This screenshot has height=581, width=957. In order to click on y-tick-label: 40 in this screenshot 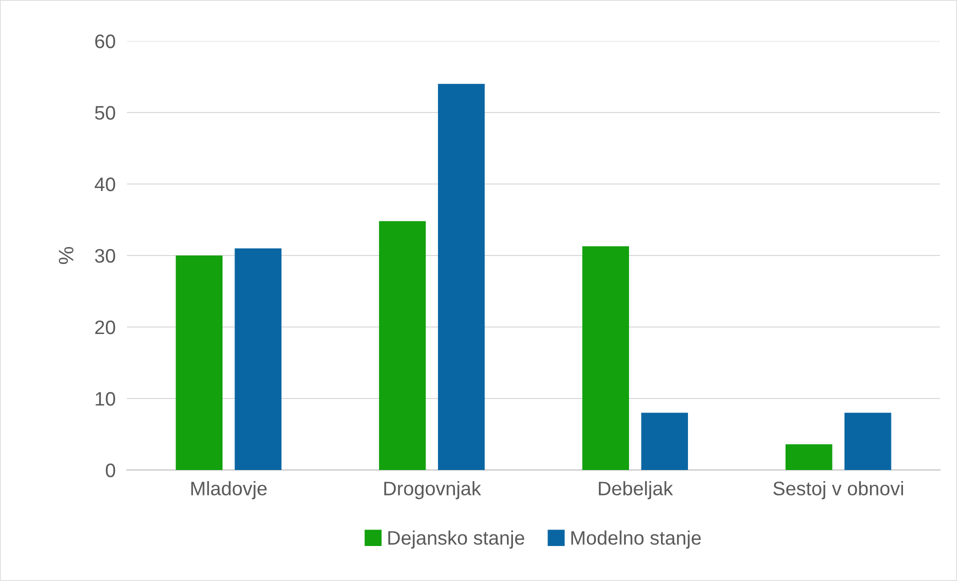, I will do `click(105, 184)`.